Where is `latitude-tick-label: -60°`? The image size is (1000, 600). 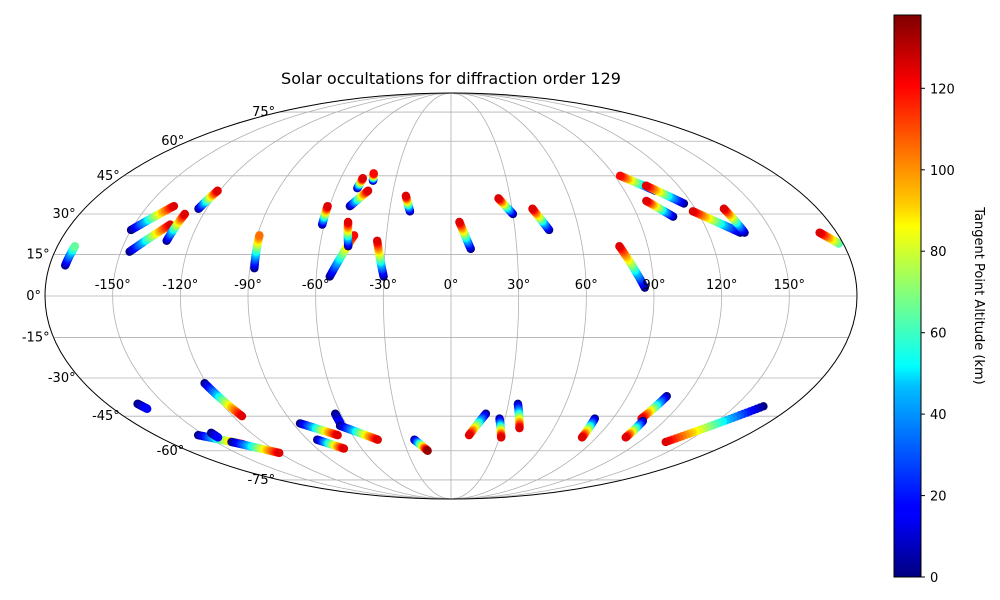
latitude-tick-label: -60° is located at coordinates (171, 451).